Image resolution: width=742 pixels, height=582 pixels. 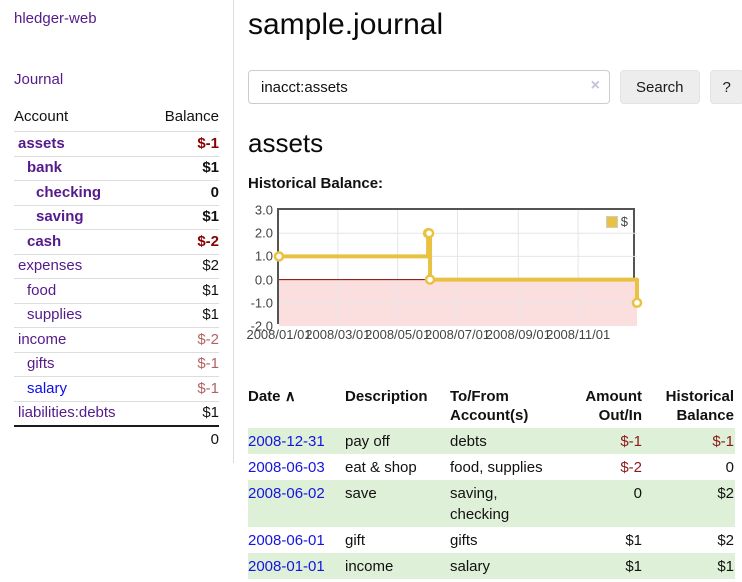 What do you see at coordinates (346, 24) in the screenshot?
I see `page-title: sample.journal` at bounding box center [346, 24].